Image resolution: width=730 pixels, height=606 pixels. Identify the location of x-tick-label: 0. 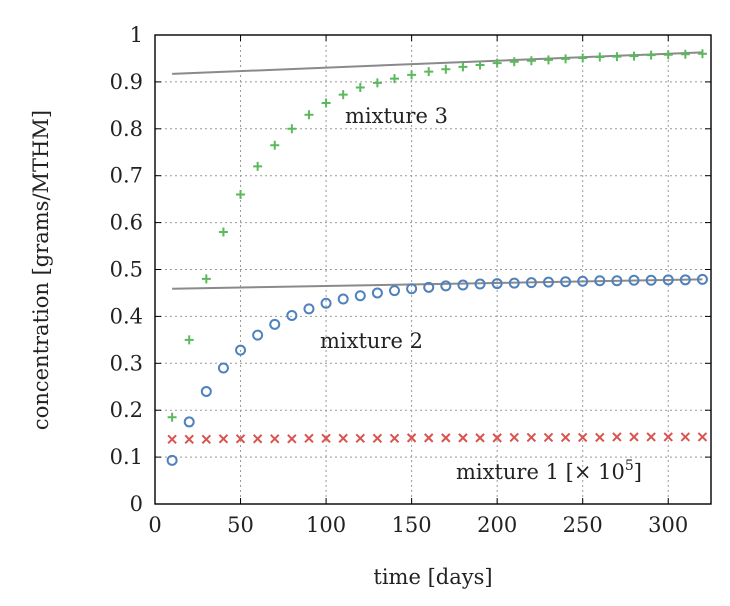
(154, 525).